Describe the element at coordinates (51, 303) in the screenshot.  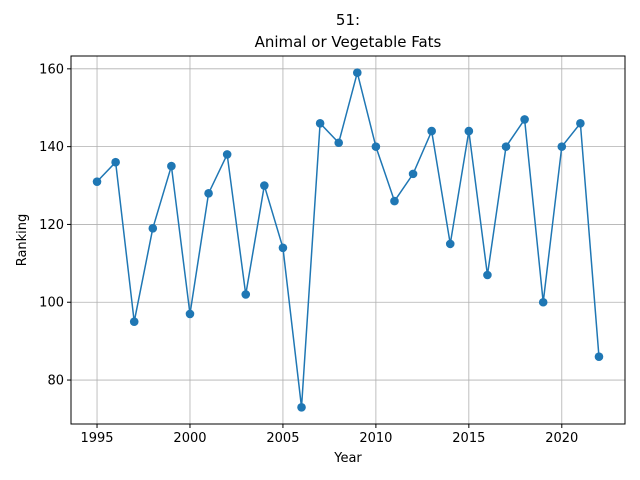
I see `y-tick-label: 100` at that location.